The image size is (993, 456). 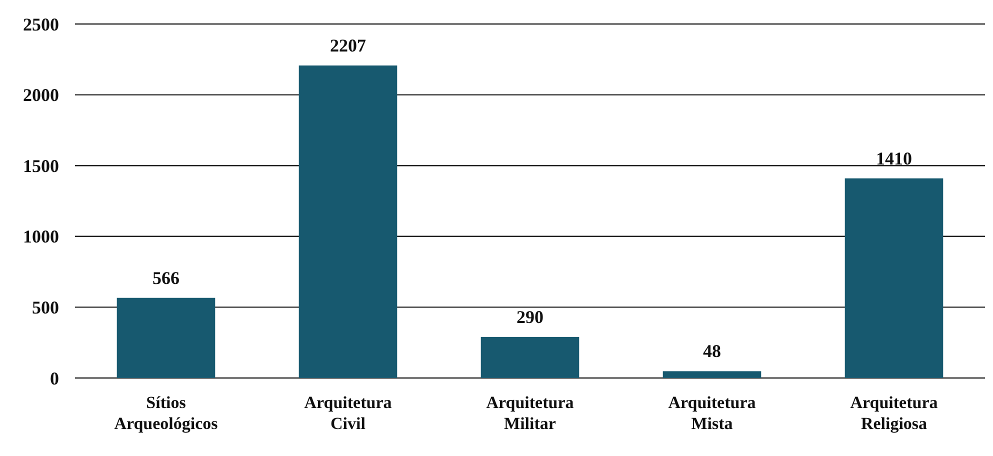 I want to click on data-label: 566, so click(x=166, y=278).